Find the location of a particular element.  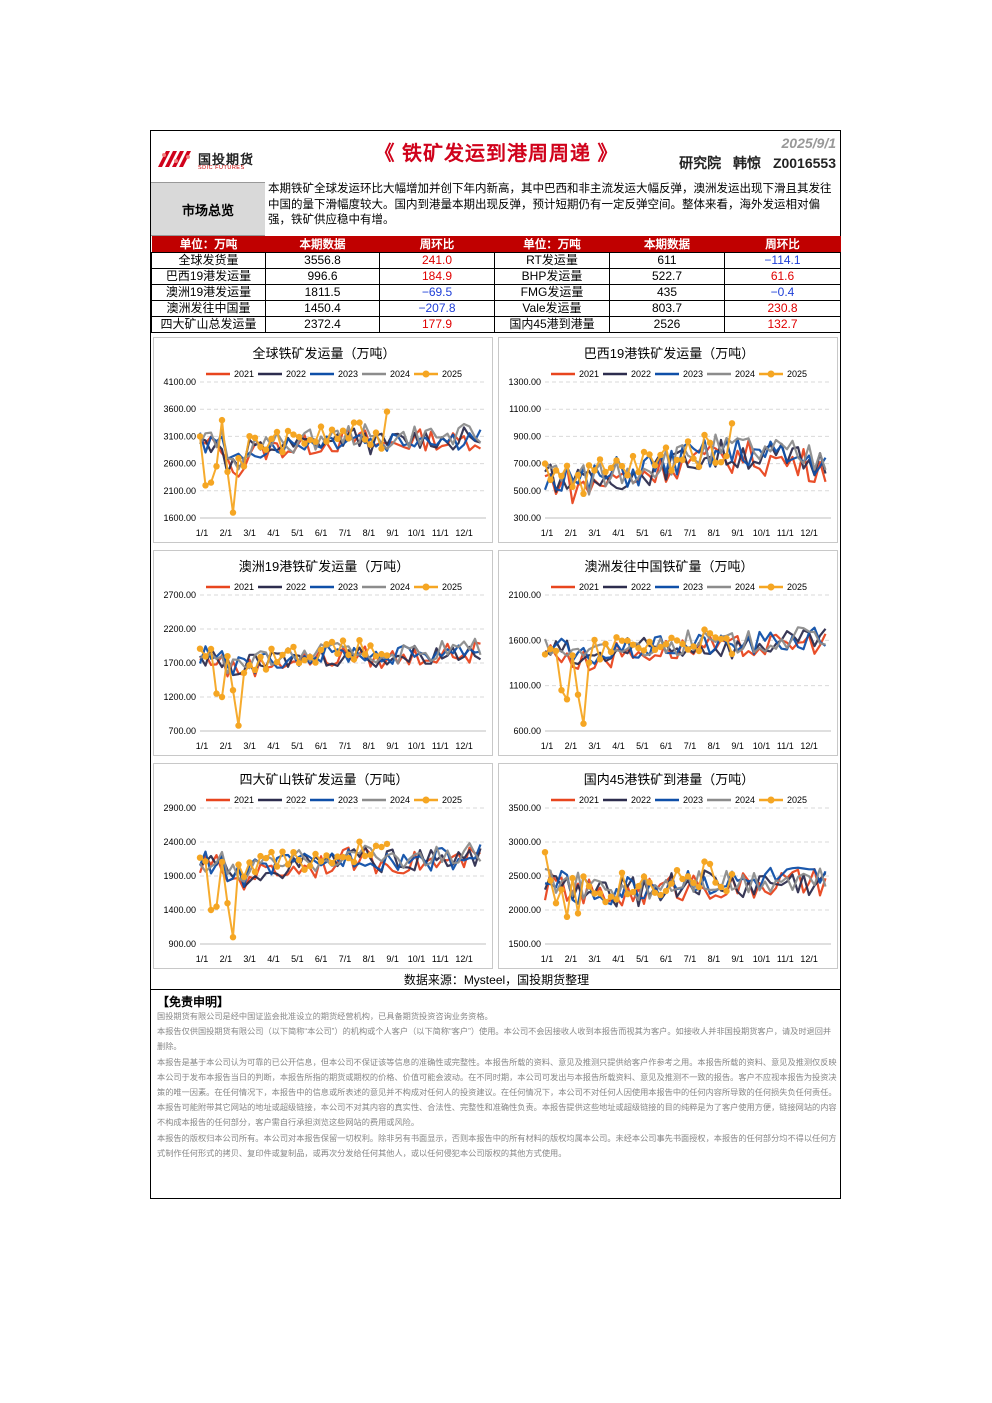

y-tick-label: 500.00 is located at coordinates (527, 491).